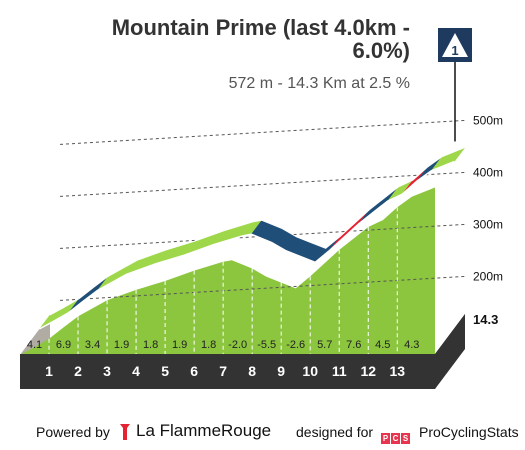  Describe the element at coordinates (237, 345) in the screenshot. I see `gradient-label: -2.0` at that location.